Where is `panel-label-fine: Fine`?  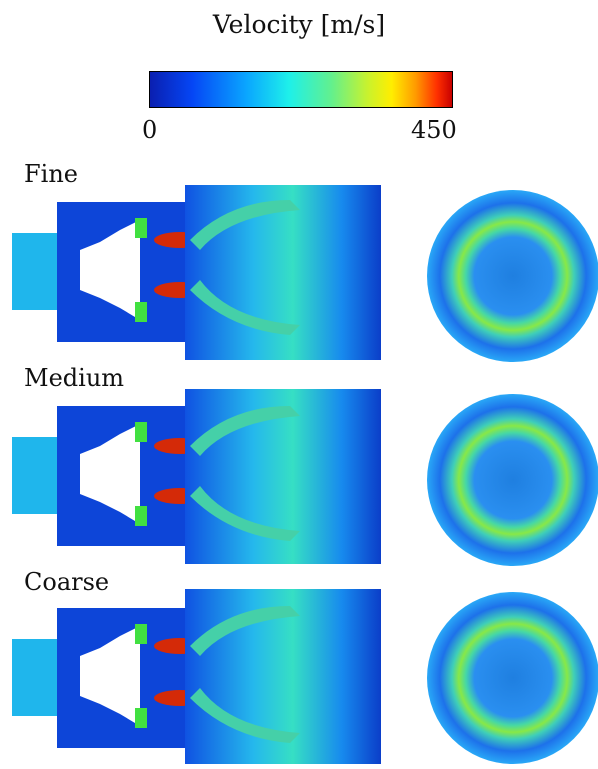
panel-label-fine: Fine is located at coordinates (51, 174).